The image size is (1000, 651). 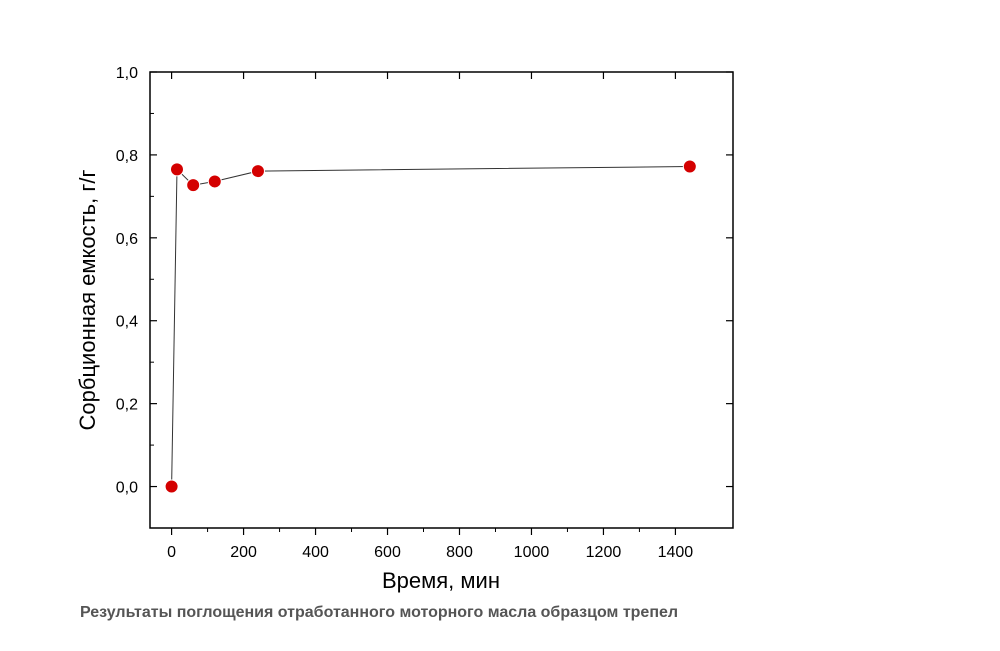 I want to click on x-tick-label: 200, so click(x=243, y=552).